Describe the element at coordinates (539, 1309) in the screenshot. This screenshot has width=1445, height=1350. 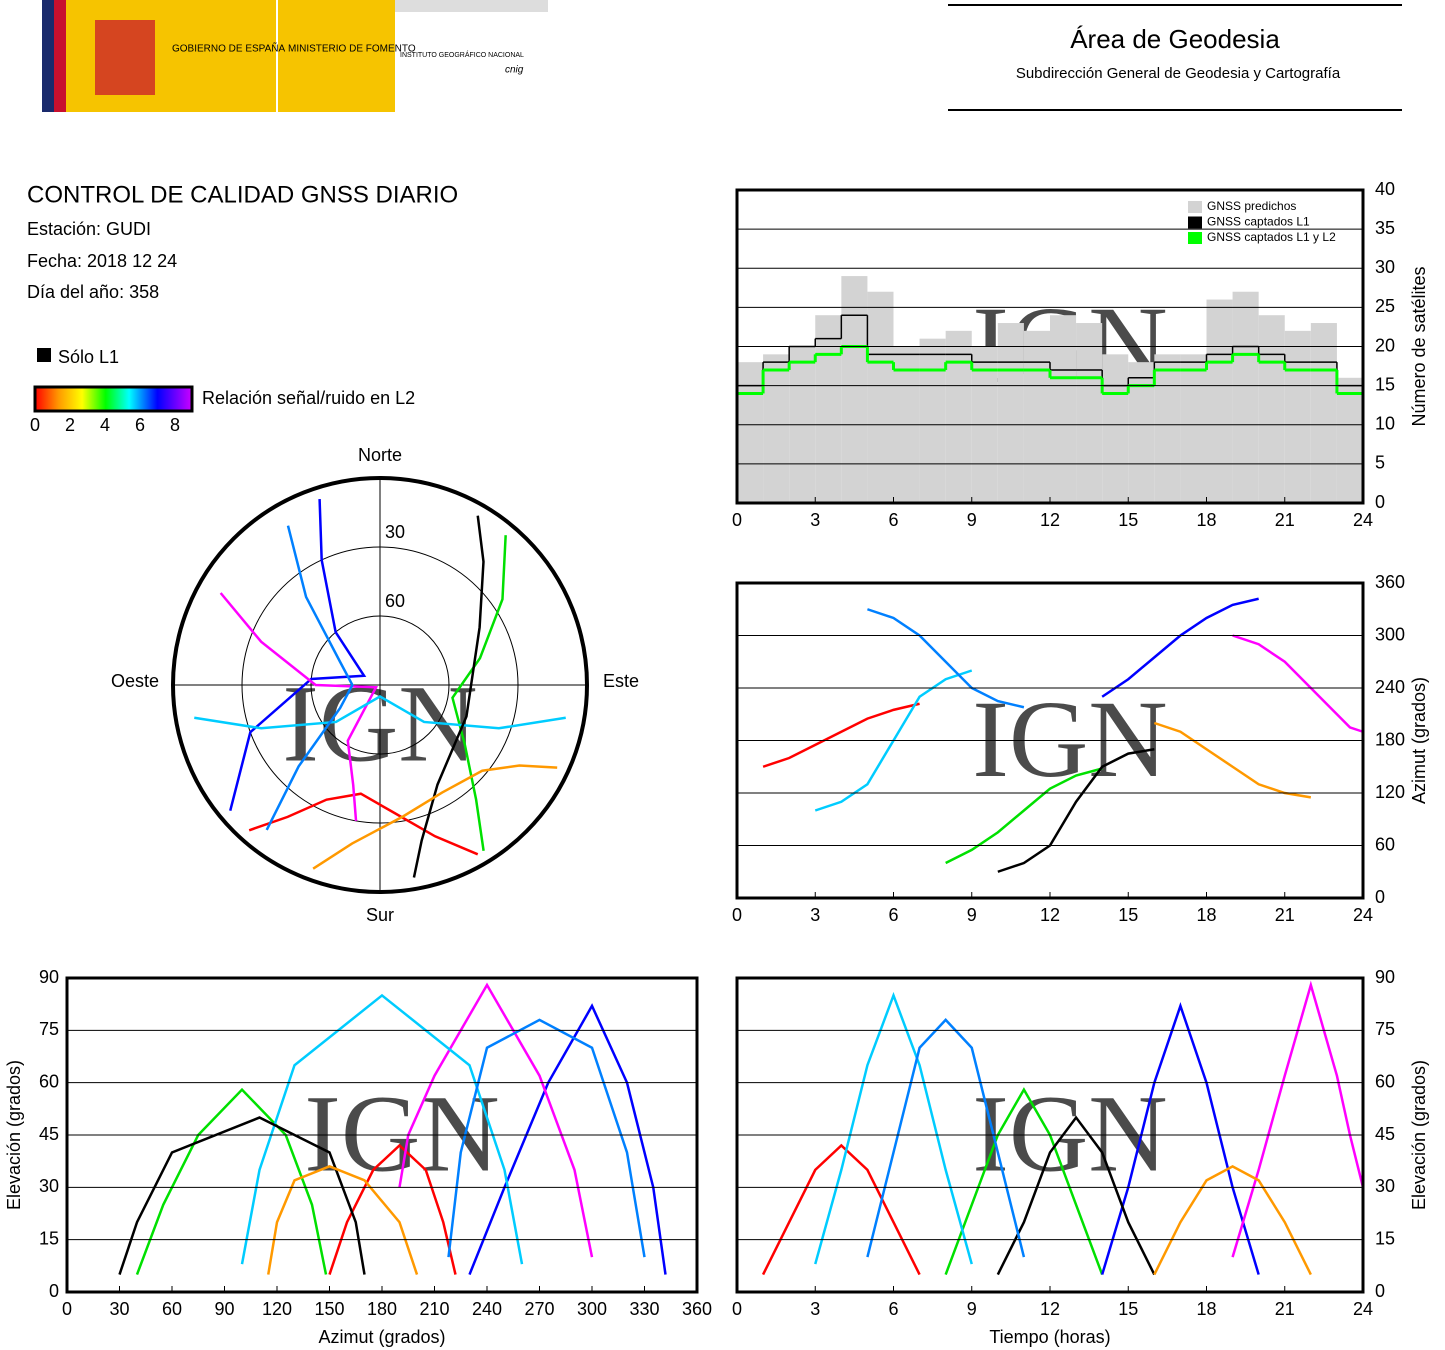
I see `x-tick-label: 270` at that location.